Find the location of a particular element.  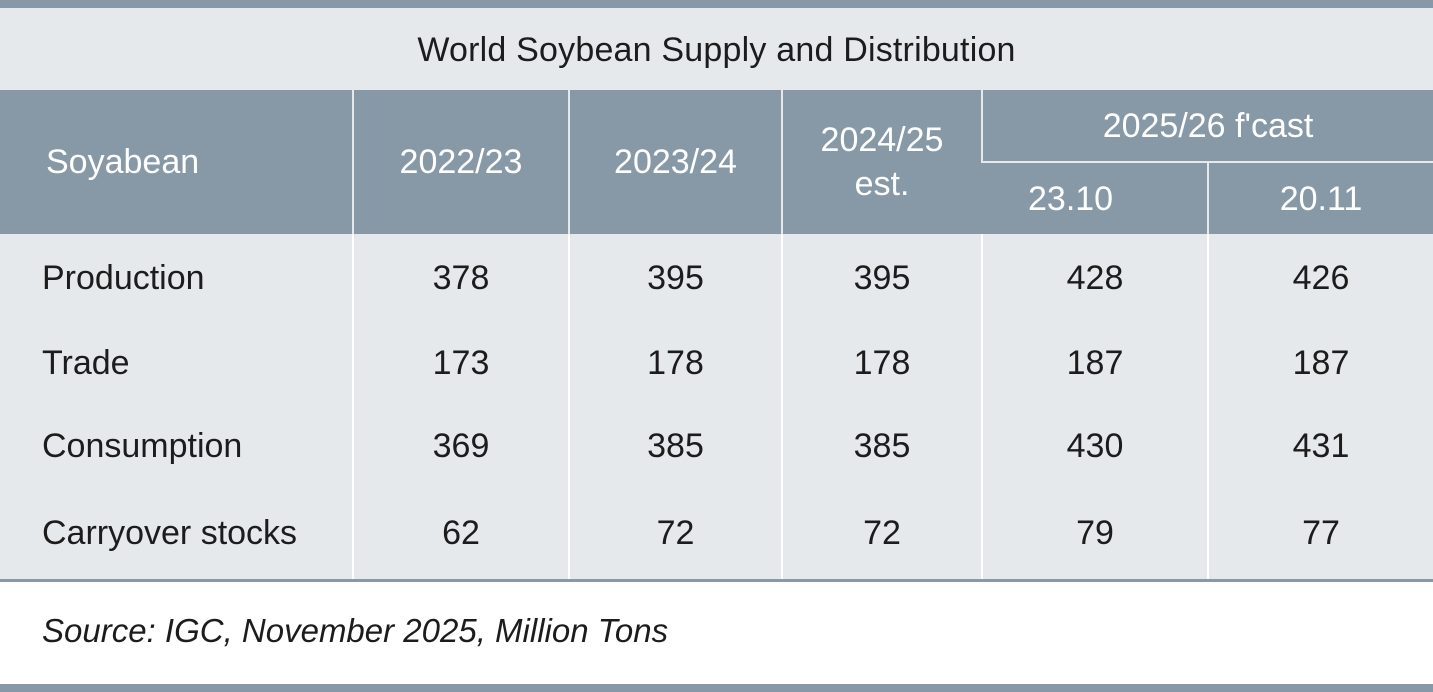

header-col-2022-23: 2022/23 is located at coordinates (460, 162).